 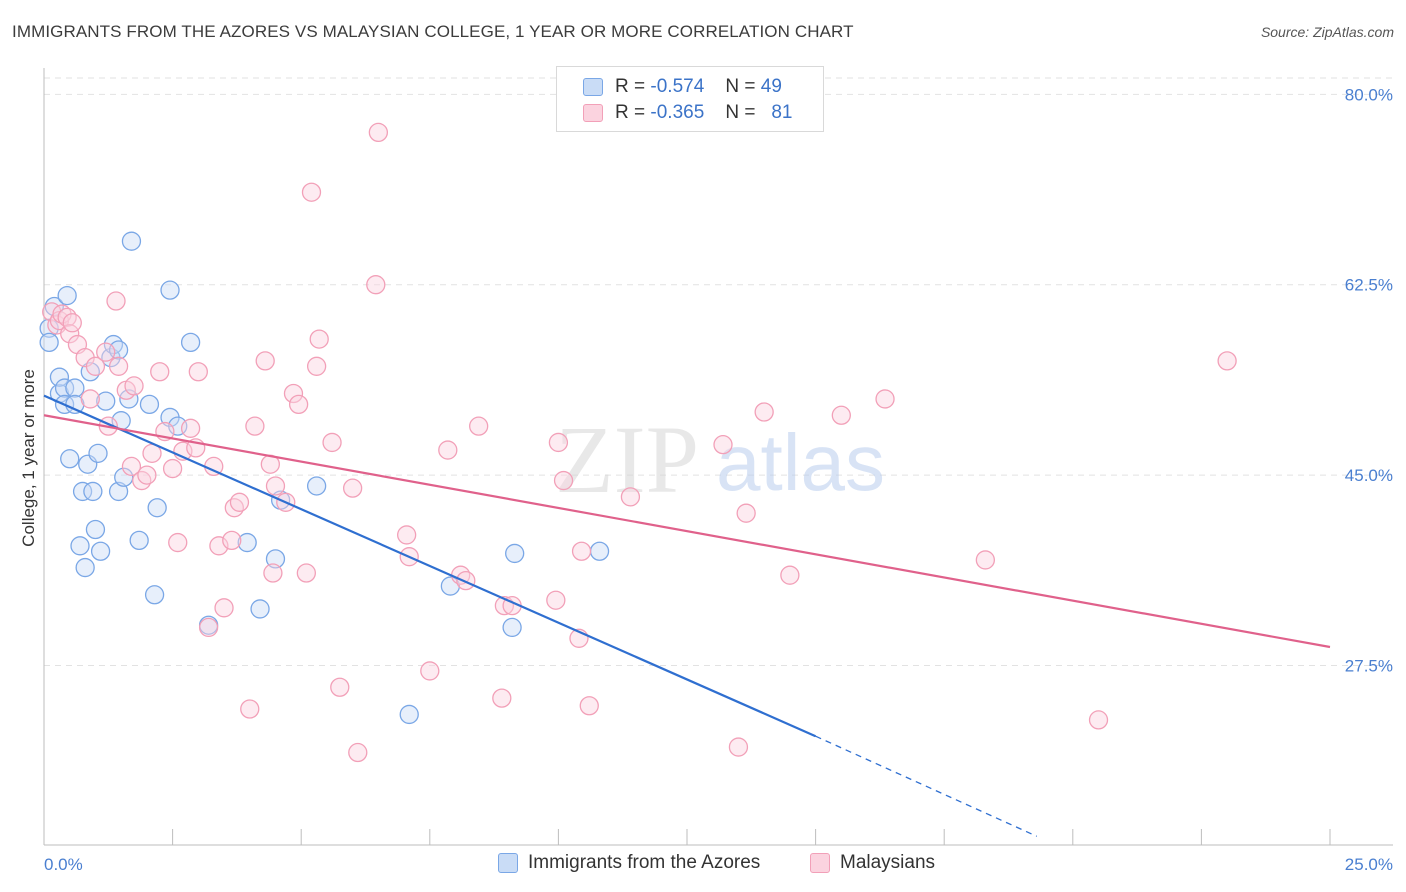 What do you see at coordinates (63, 864) in the screenshot?
I see `x-tick-label: 0.0%` at bounding box center [63, 864].